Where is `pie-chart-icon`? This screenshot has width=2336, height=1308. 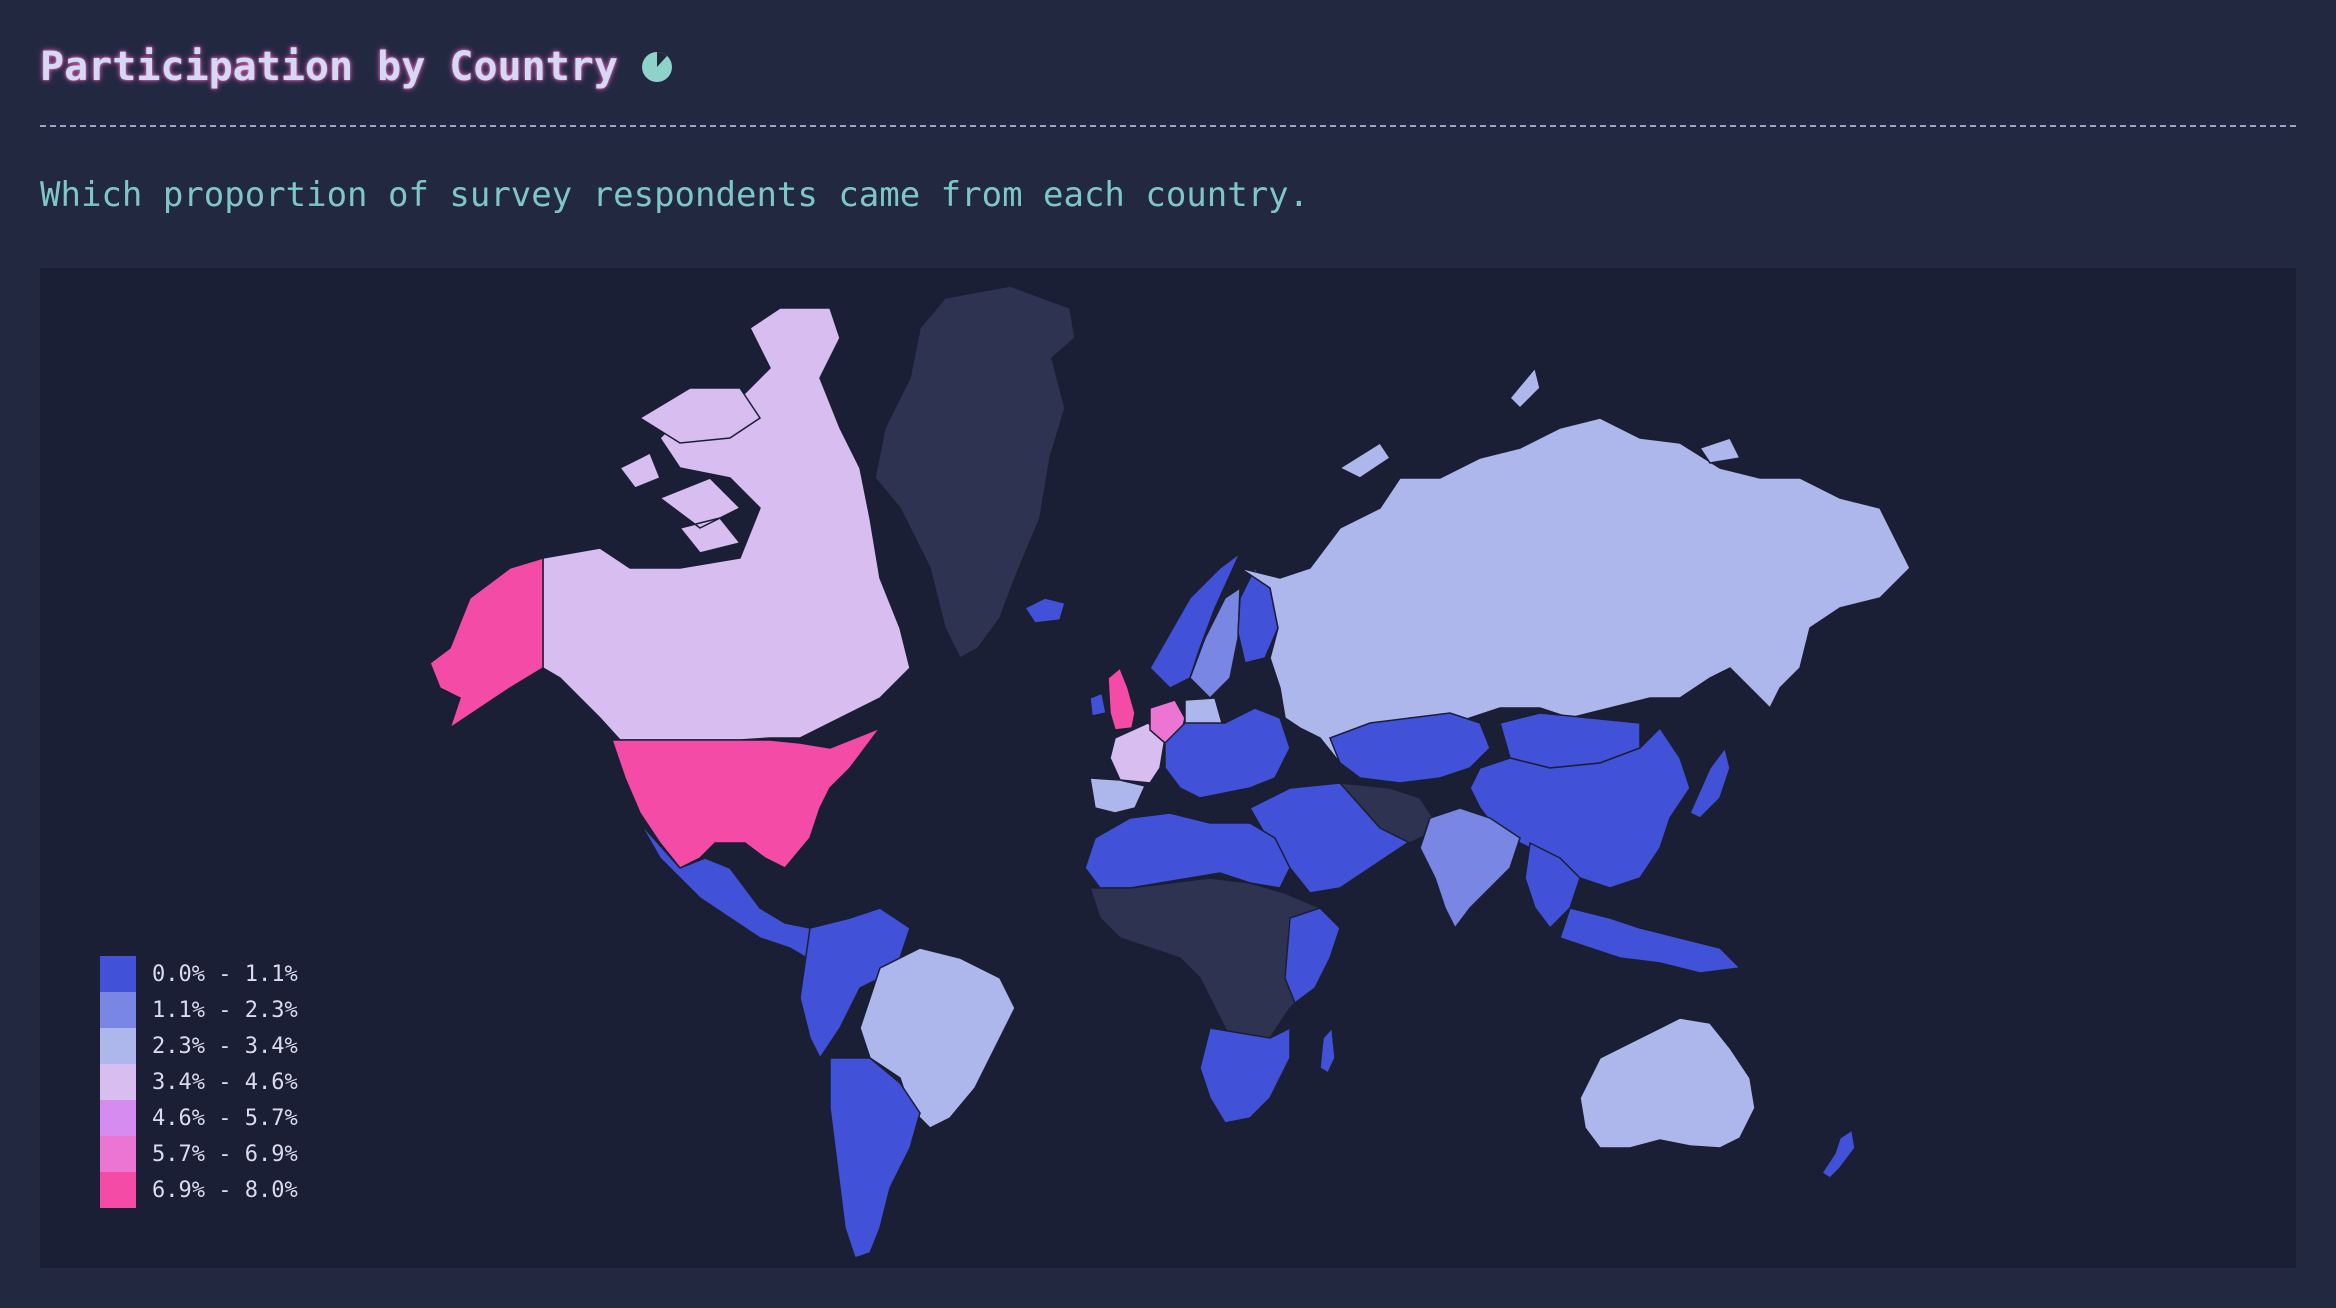 pie-chart-icon is located at coordinates (656, 67).